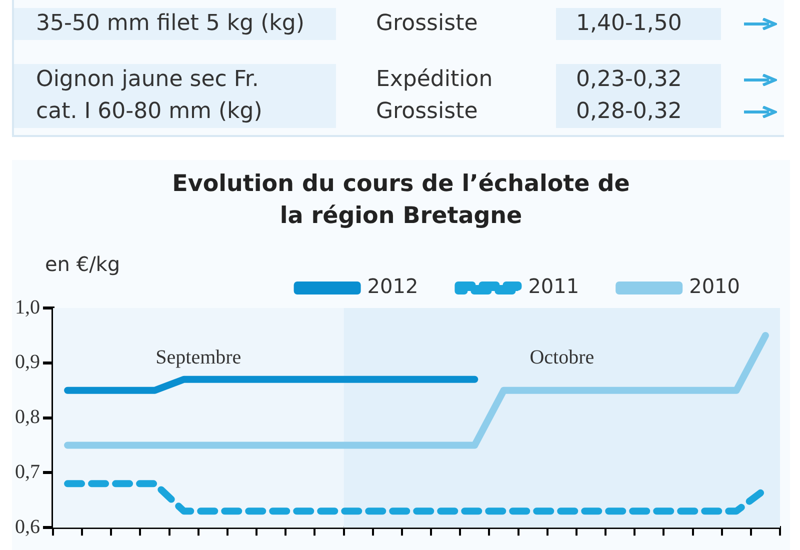 This screenshot has width=800, height=550. I want to click on text: 1,40-1,50, so click(629, 23).